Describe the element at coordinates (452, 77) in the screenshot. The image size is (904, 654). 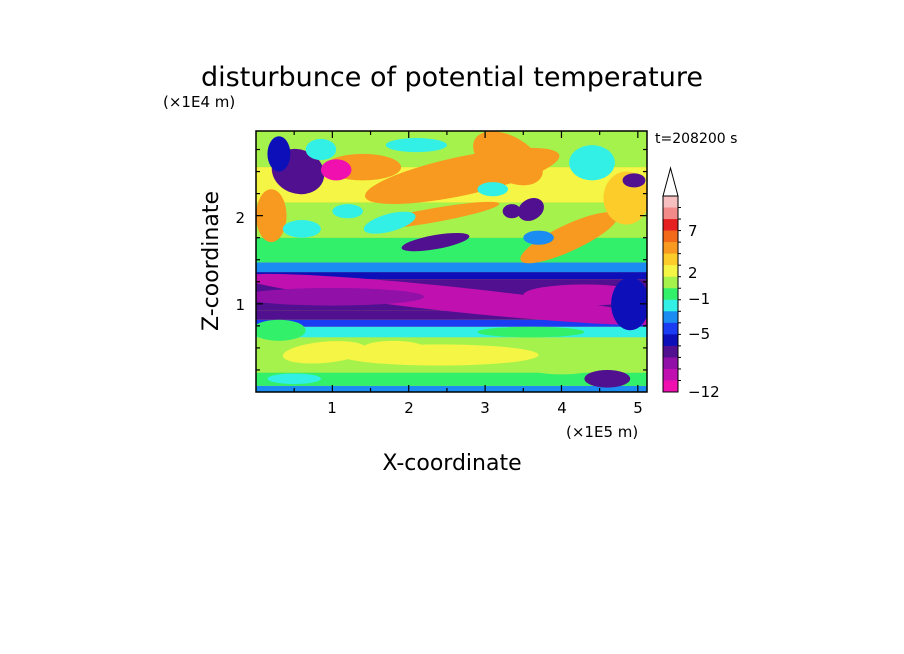
I see `chart-title: disturbunce of potential temperature` at that location.